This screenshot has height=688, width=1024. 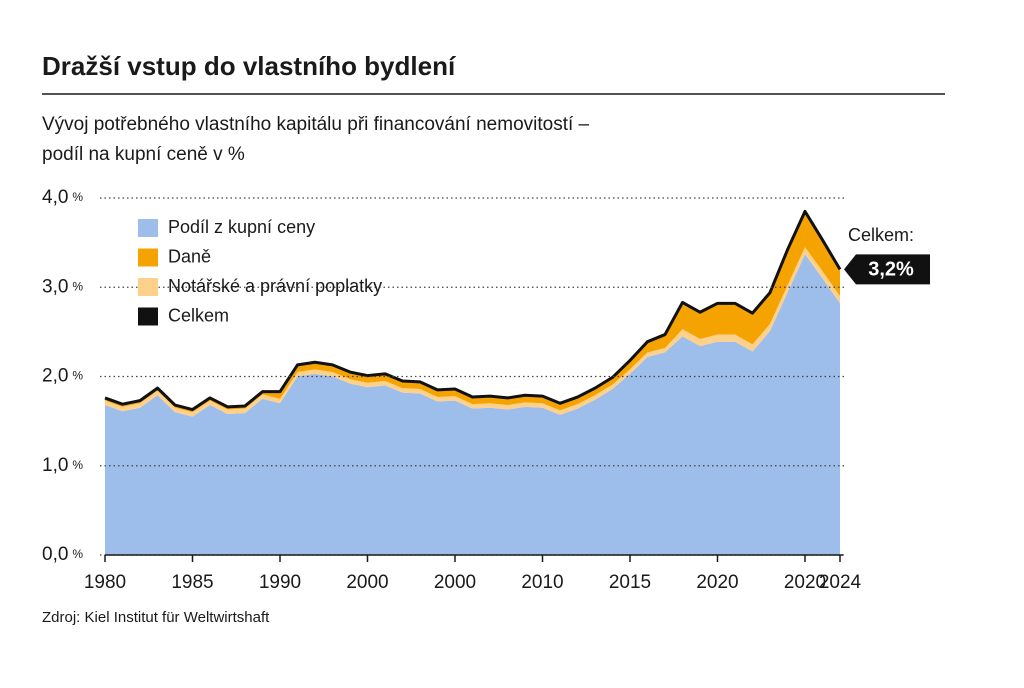 What do you see at coordinates (55, 554) in the screenshot?
I see `y-tick-value: 0,0` at bounding box center [55, 554].